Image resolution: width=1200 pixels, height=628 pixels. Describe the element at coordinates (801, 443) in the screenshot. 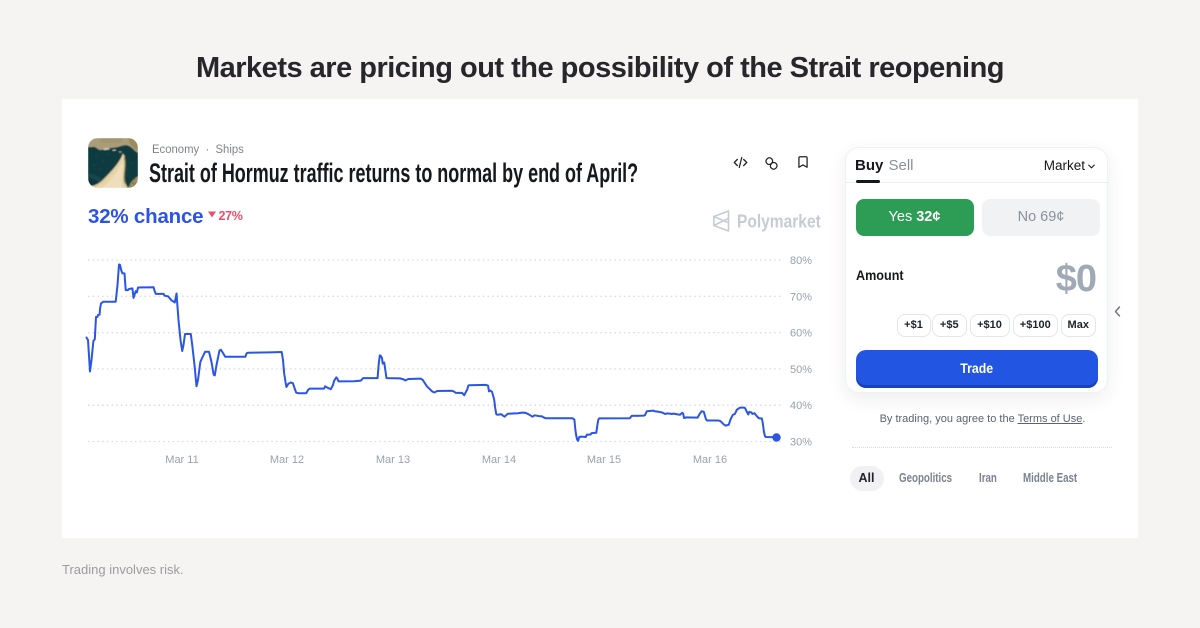

I see `svg-text: 30%` at that location.